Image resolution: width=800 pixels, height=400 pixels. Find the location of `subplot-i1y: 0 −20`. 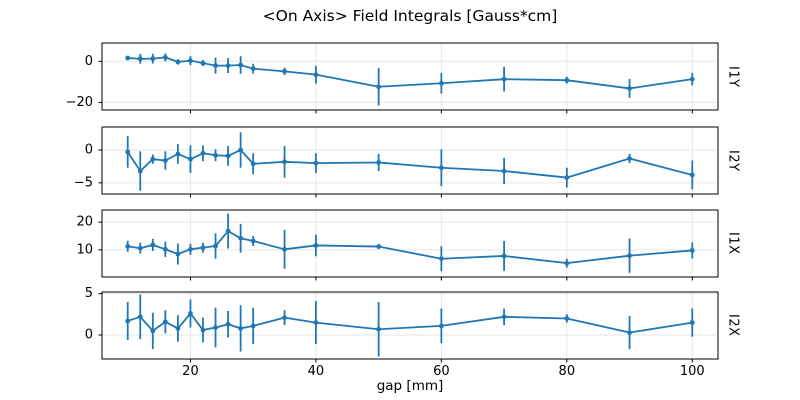

subplot-i1y: 0 −20 is located at coordinates (392, 78).